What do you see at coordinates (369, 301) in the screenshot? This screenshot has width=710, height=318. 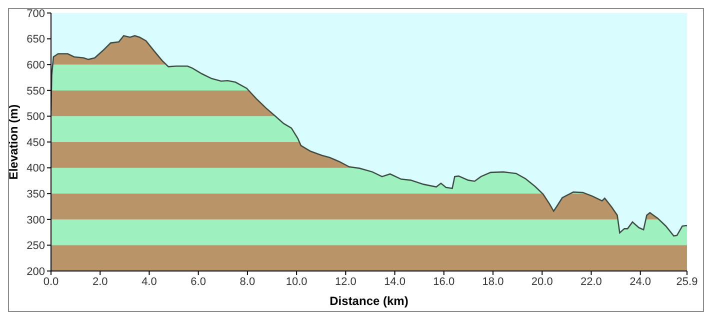 I see `x-axis-title: Distance (km)` at bounding box center [369, 301].